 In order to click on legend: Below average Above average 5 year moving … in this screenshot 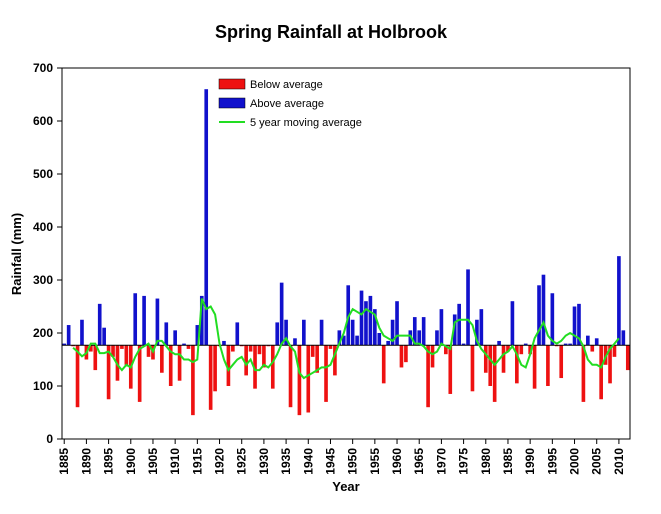, I will do `click(290, 103)`.